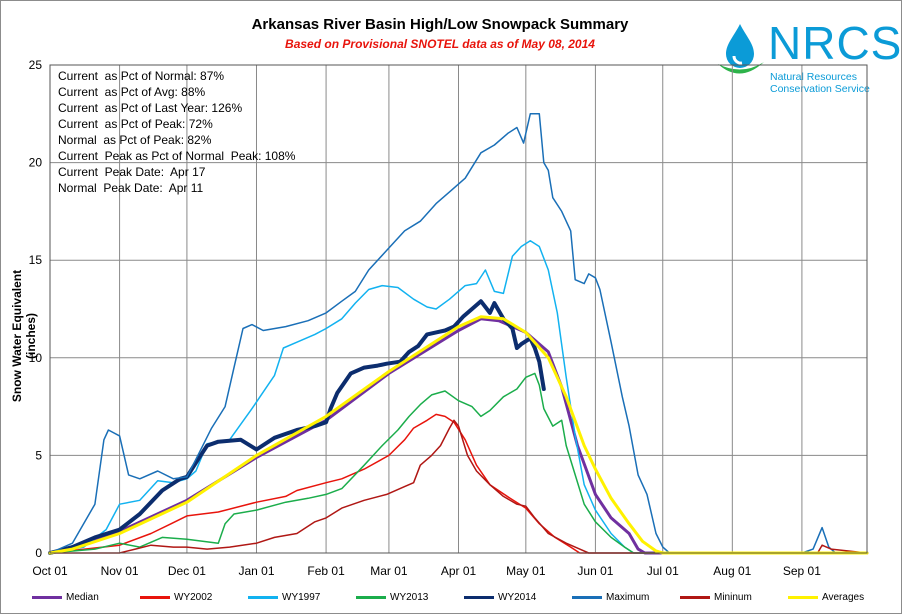 The width and height of the screenshot is (902, 614). I want to click on x-tick-label: Jul 01, so click(663, 571).